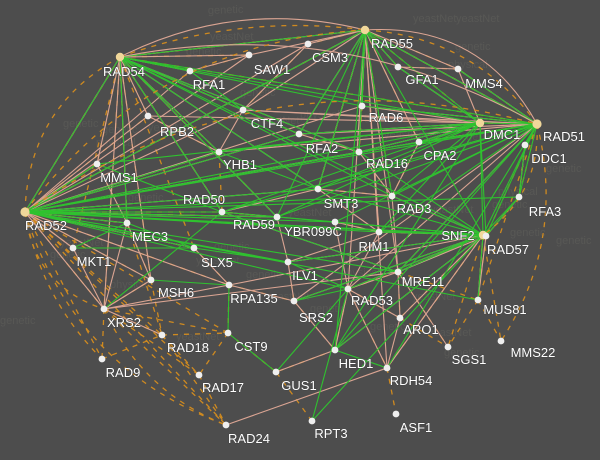 The height and width of the screenshot is (460, 600). Describe the element at coordinates (308, 44) in the screenshot. I see `node-csm3` at that location.